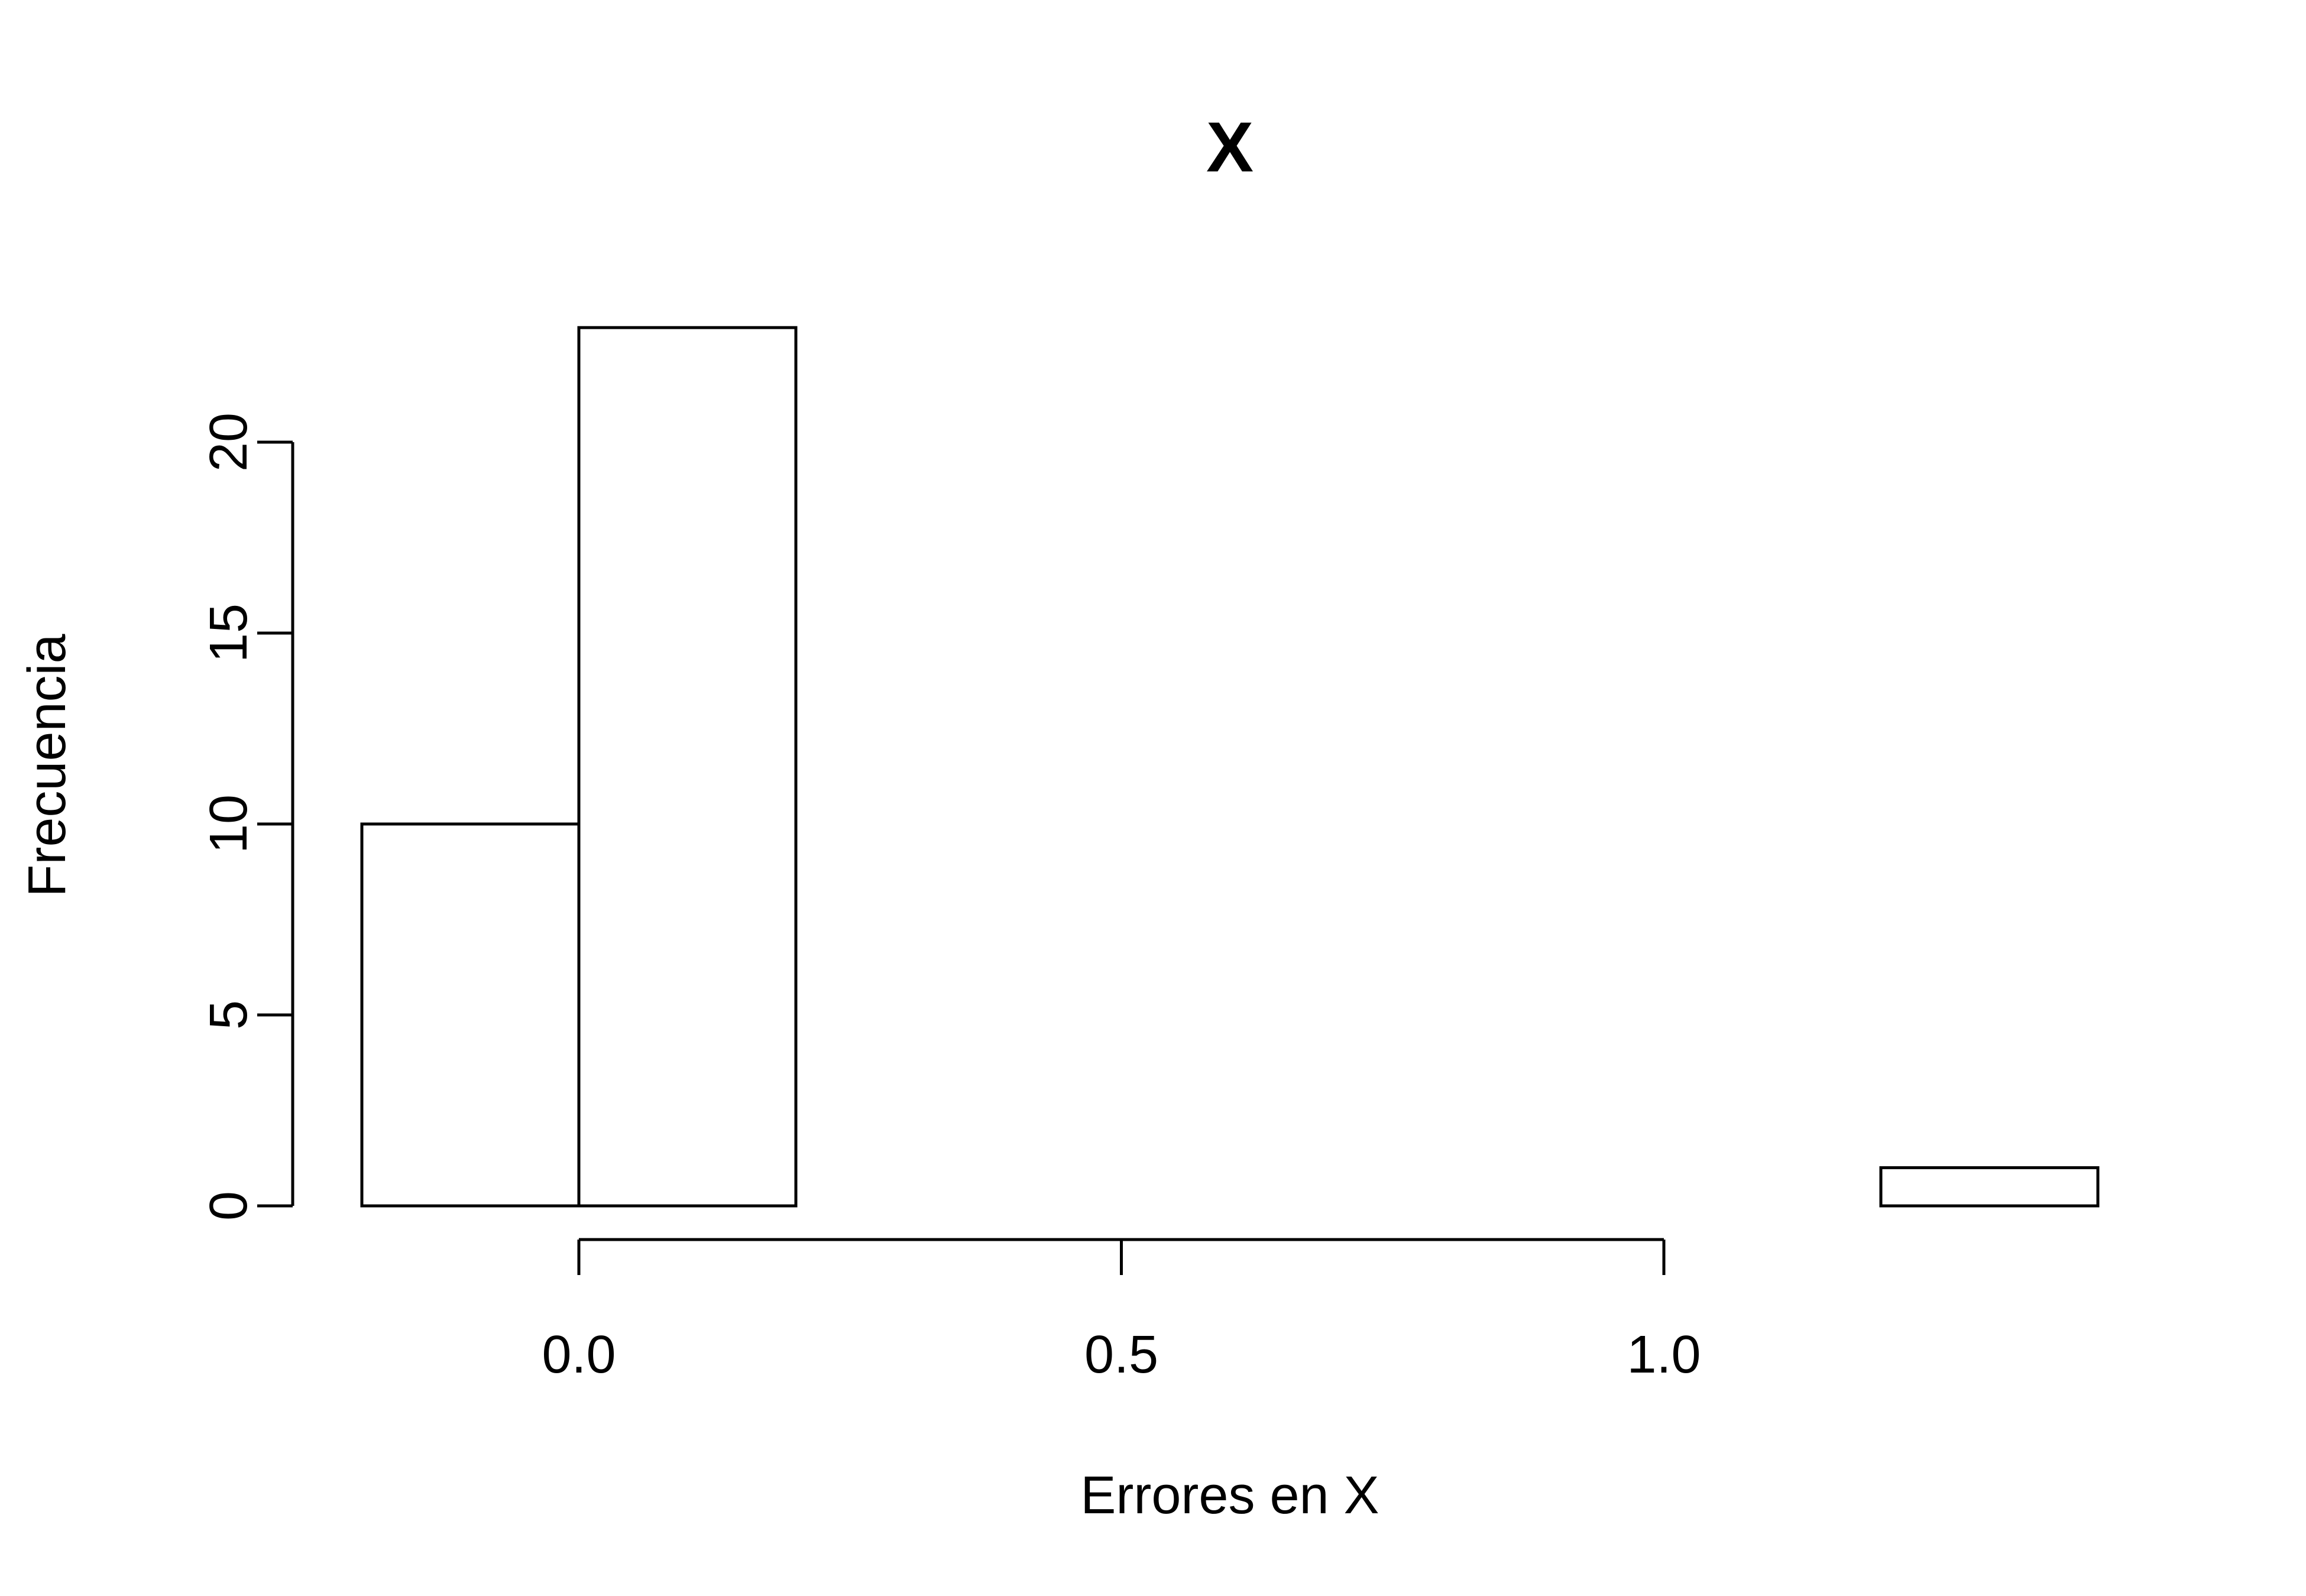  Describe the element at coordinates (1121, 1311) in the screenshot. I see `x-axis: 0.0 0.5 1.0` at that location.